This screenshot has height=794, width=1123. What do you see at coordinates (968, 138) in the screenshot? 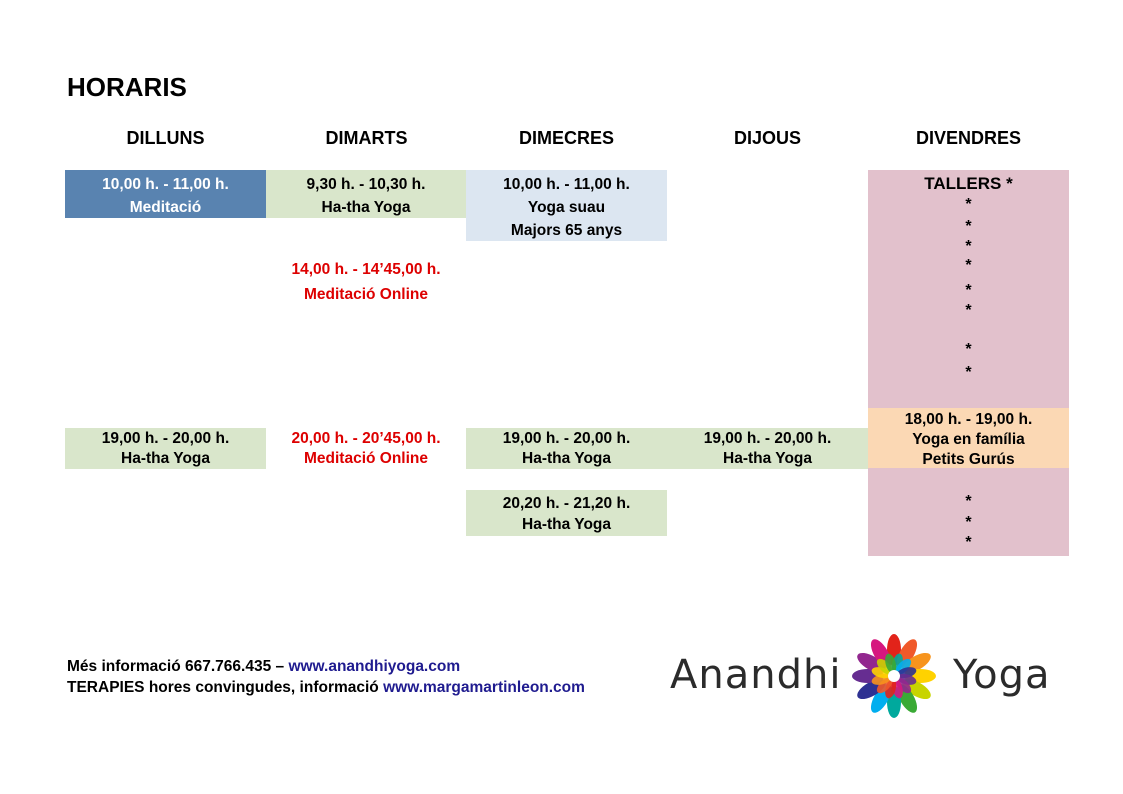
I see `day-header-friday: DIVENDRES` at bounding box center [968, 138].